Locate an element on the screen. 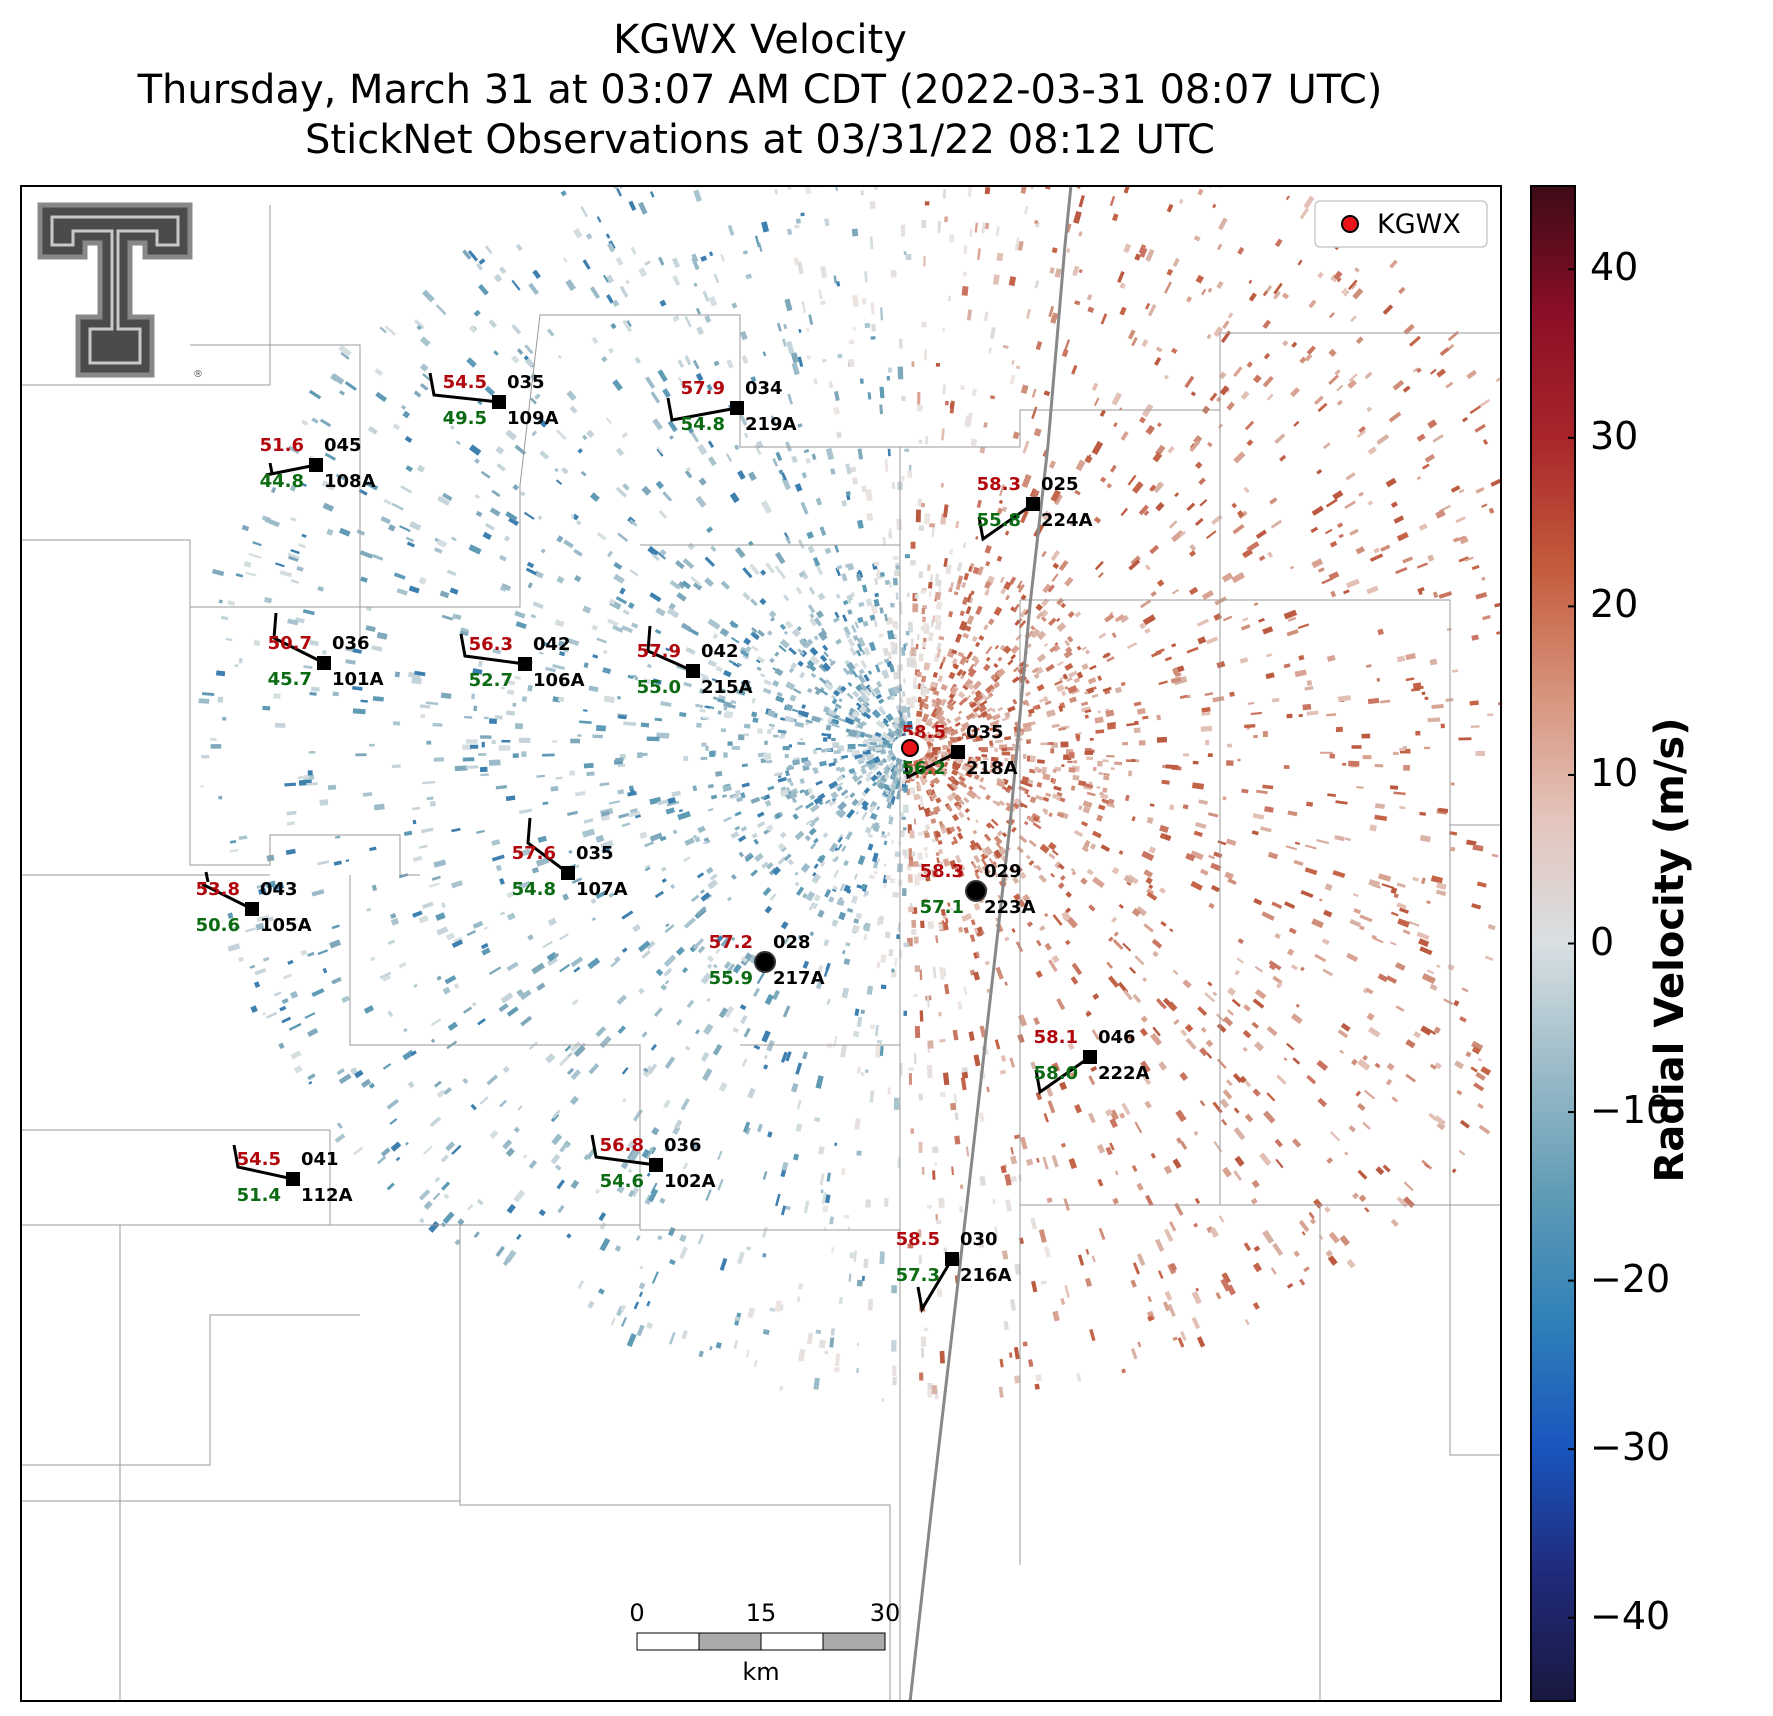  calm-wind-marker-217A is located at coordinates (765, 962).